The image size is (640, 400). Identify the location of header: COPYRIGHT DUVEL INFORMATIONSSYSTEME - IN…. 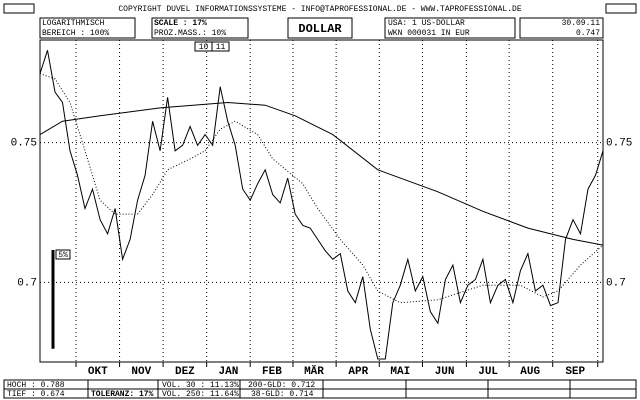
(320, 27).